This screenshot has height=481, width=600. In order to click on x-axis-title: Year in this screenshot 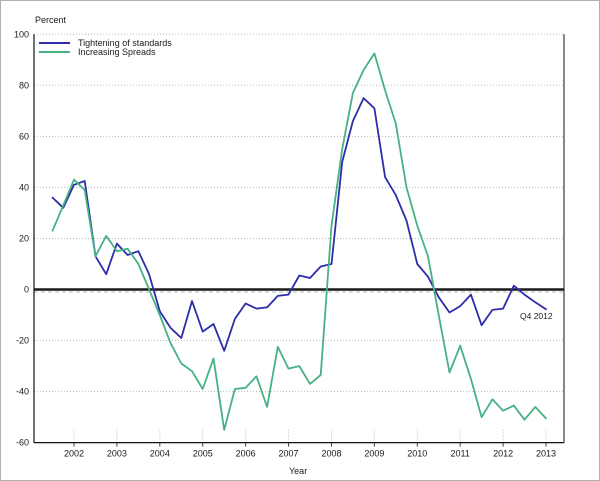, I will do `click(298, 471)`.